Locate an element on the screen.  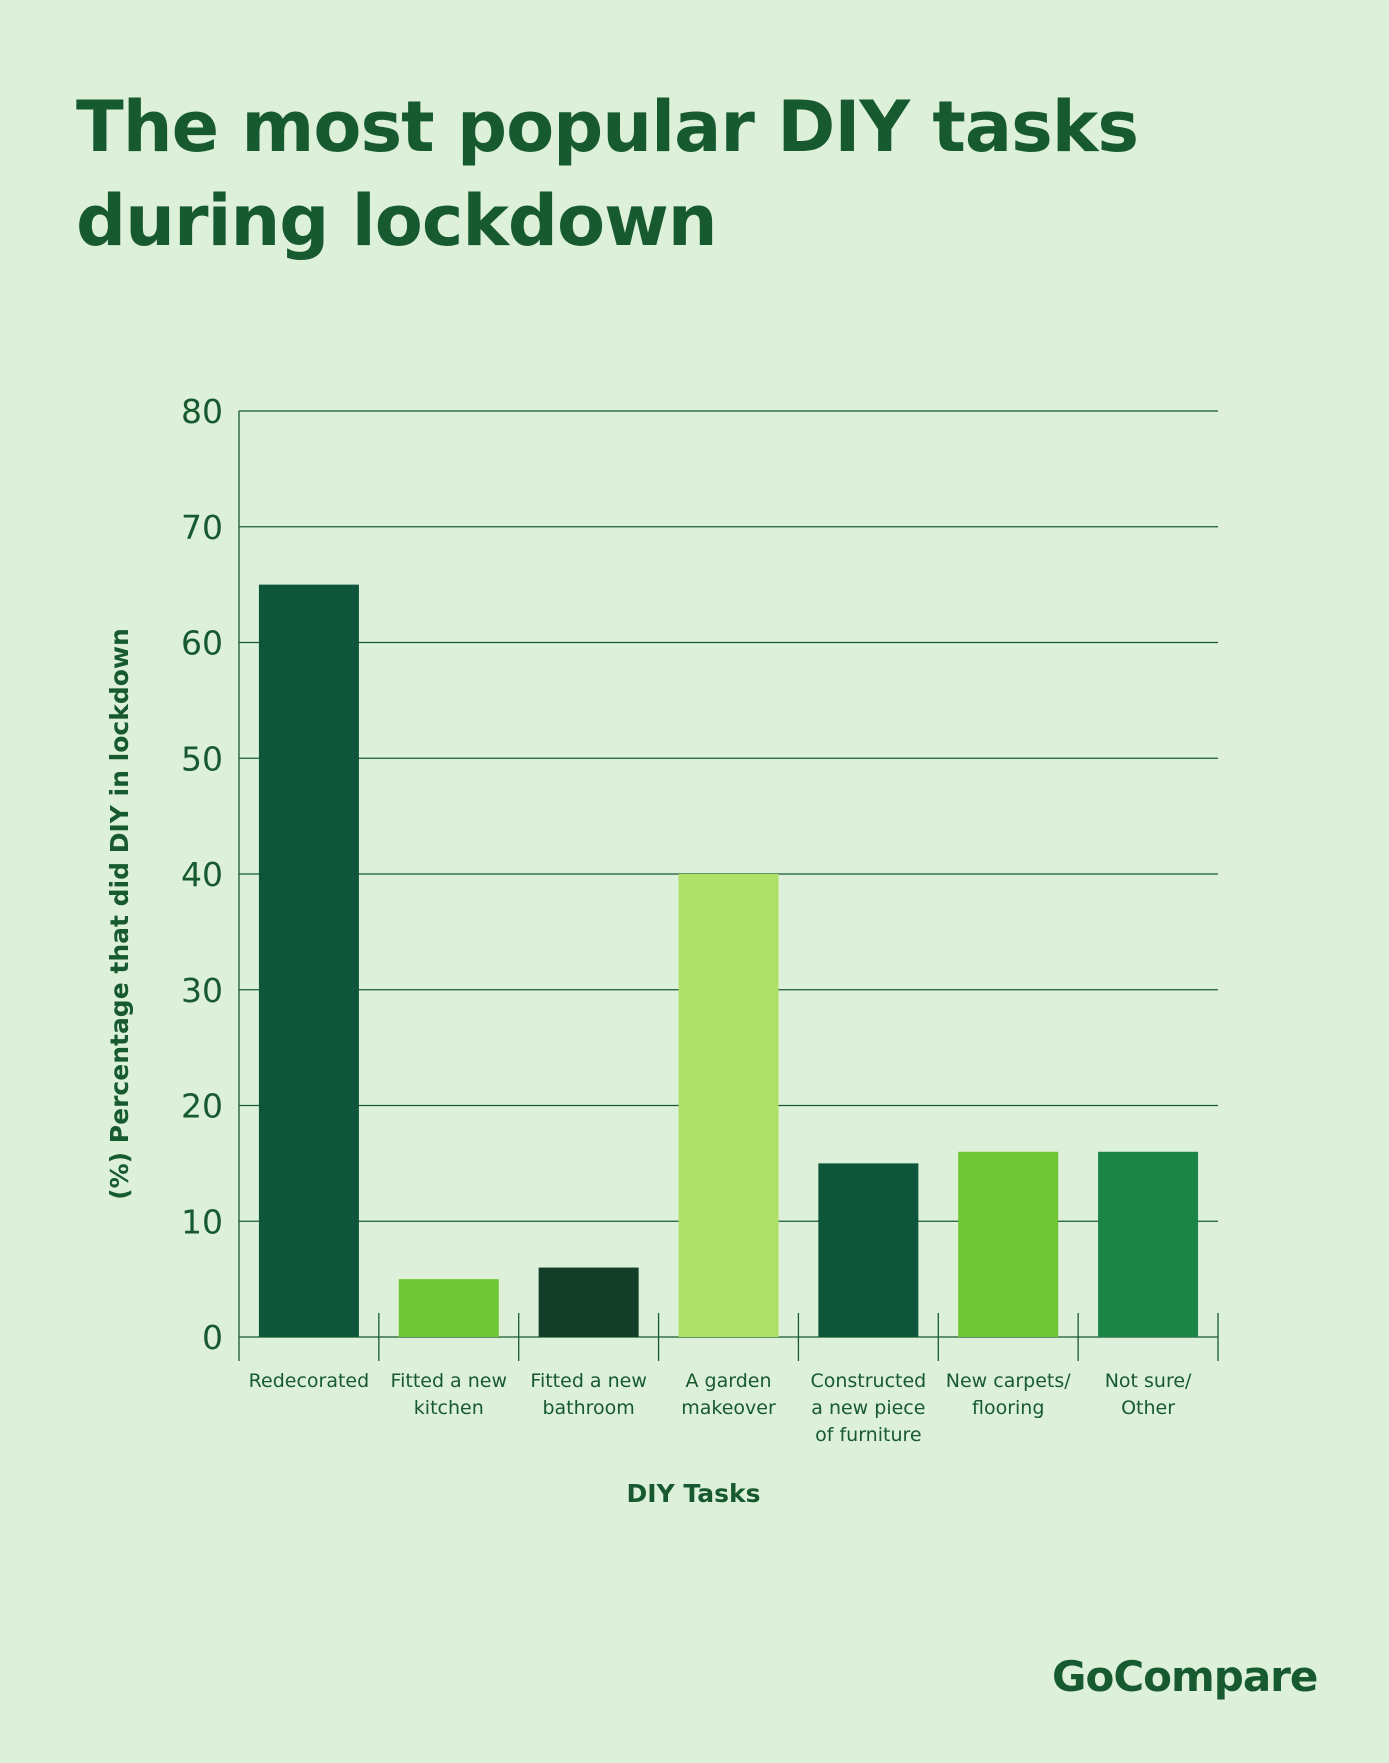
y-tick-labels: 0 10 20 30 40 50 60 70 80 is located at coordinates (202, 874).